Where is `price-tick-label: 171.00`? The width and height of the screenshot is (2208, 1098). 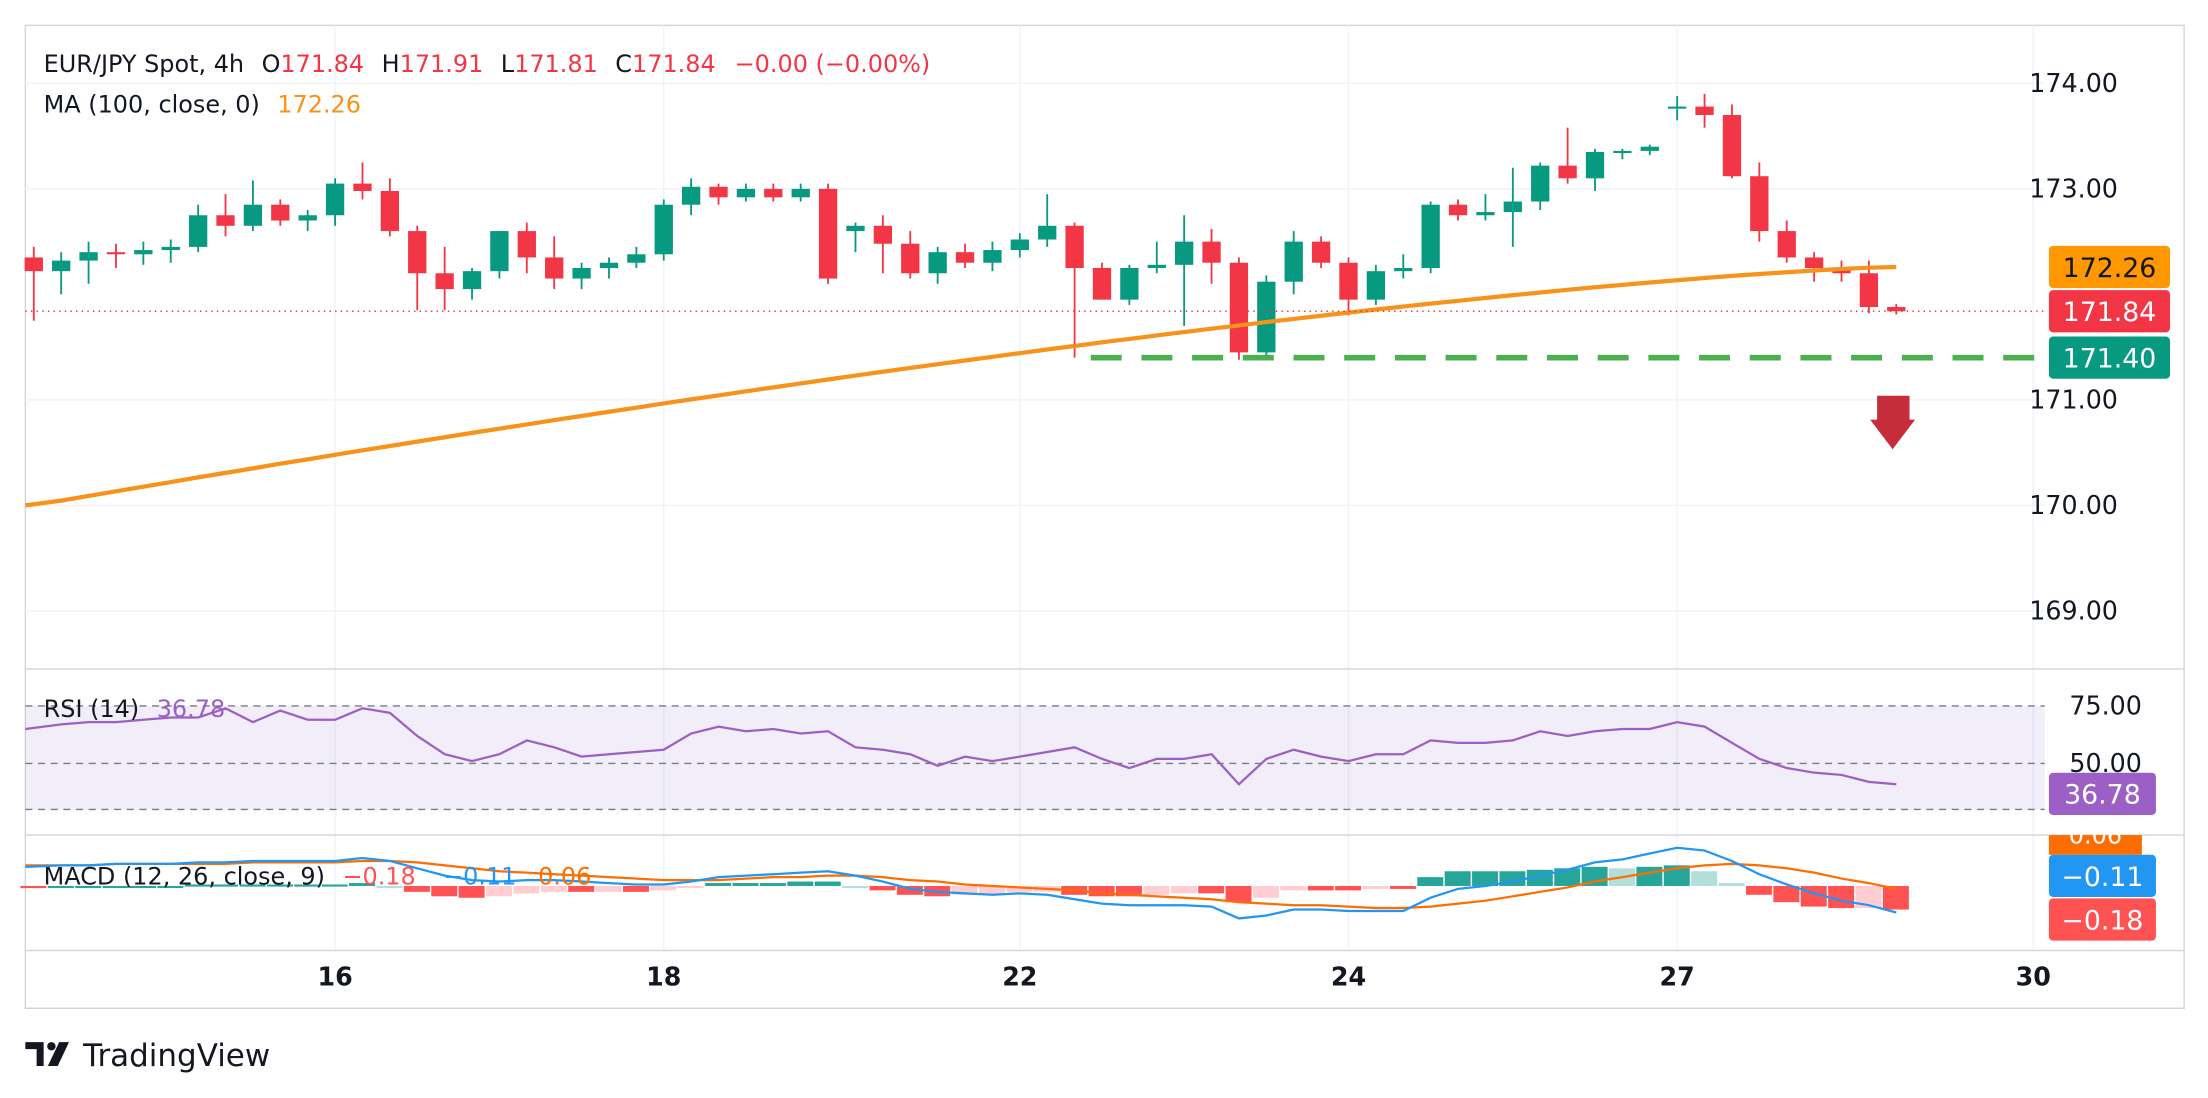 price-tick-label: 171.00 is located at coordinates (2073, 399).